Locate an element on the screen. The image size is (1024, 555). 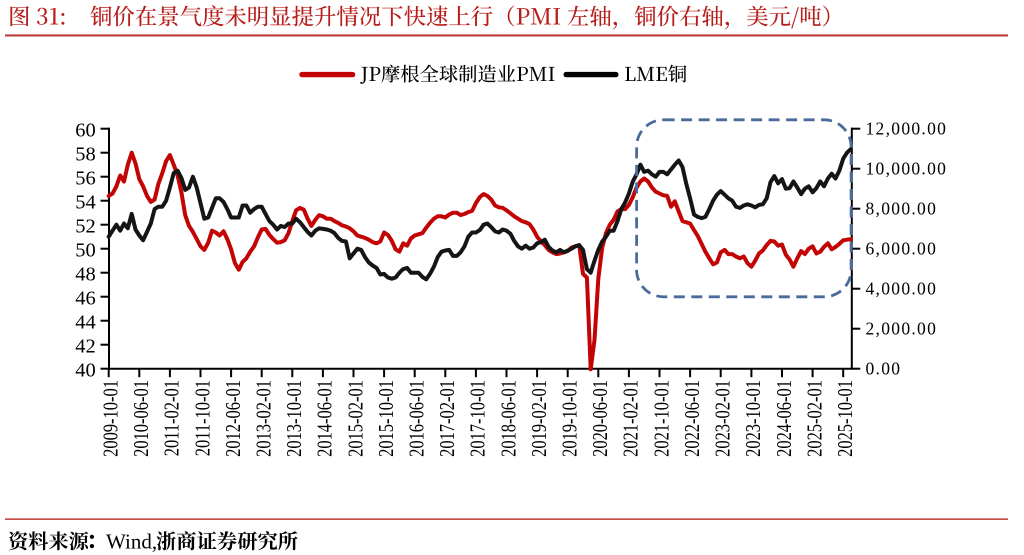
svg-text: 2013-02-01 is located at coordinates (264, 418).